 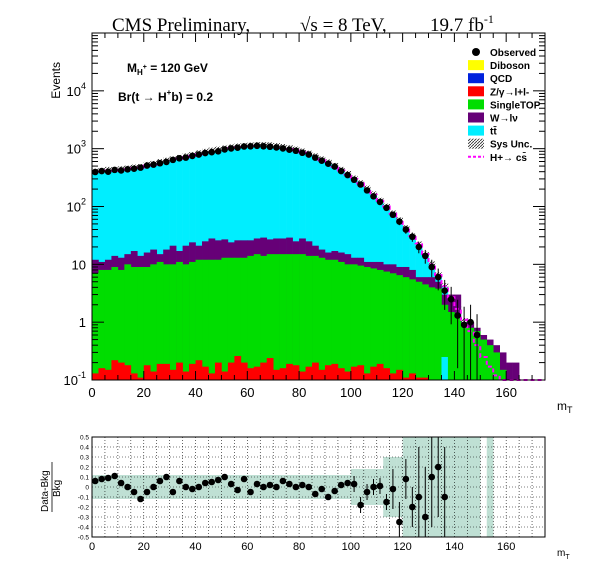 What do you see at coordinates (181, 25) in the screenshot?
I see `chart-title: CMS Preliminary,` at bounding box center [181, 25].